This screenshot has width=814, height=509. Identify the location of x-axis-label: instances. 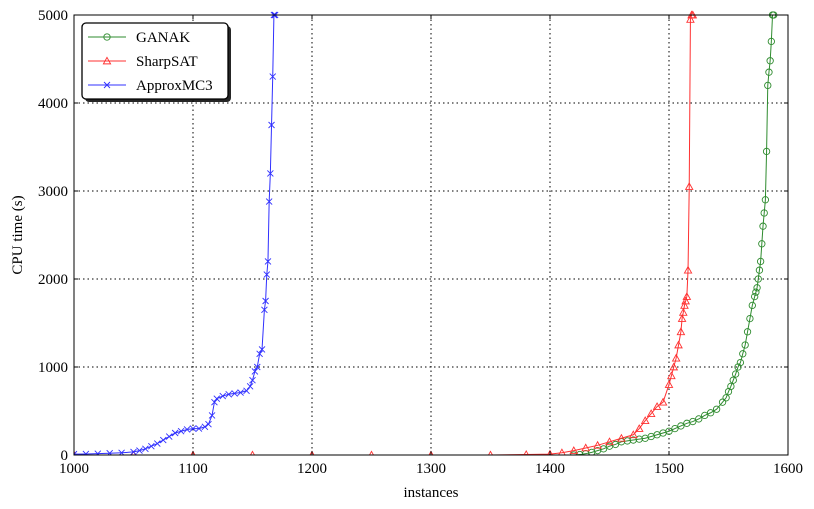
(431, 493).